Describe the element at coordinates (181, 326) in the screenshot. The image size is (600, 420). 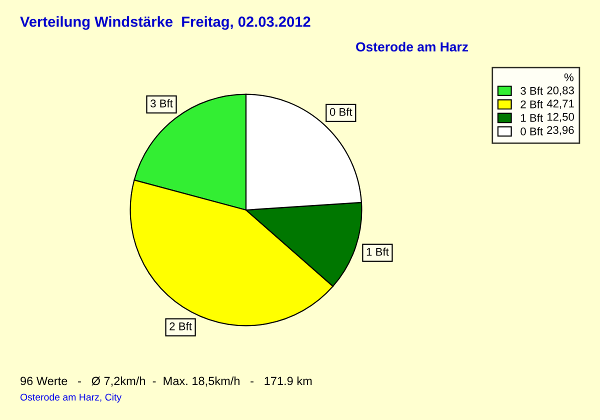
I see `slice-label: 2 Bft` at that location.